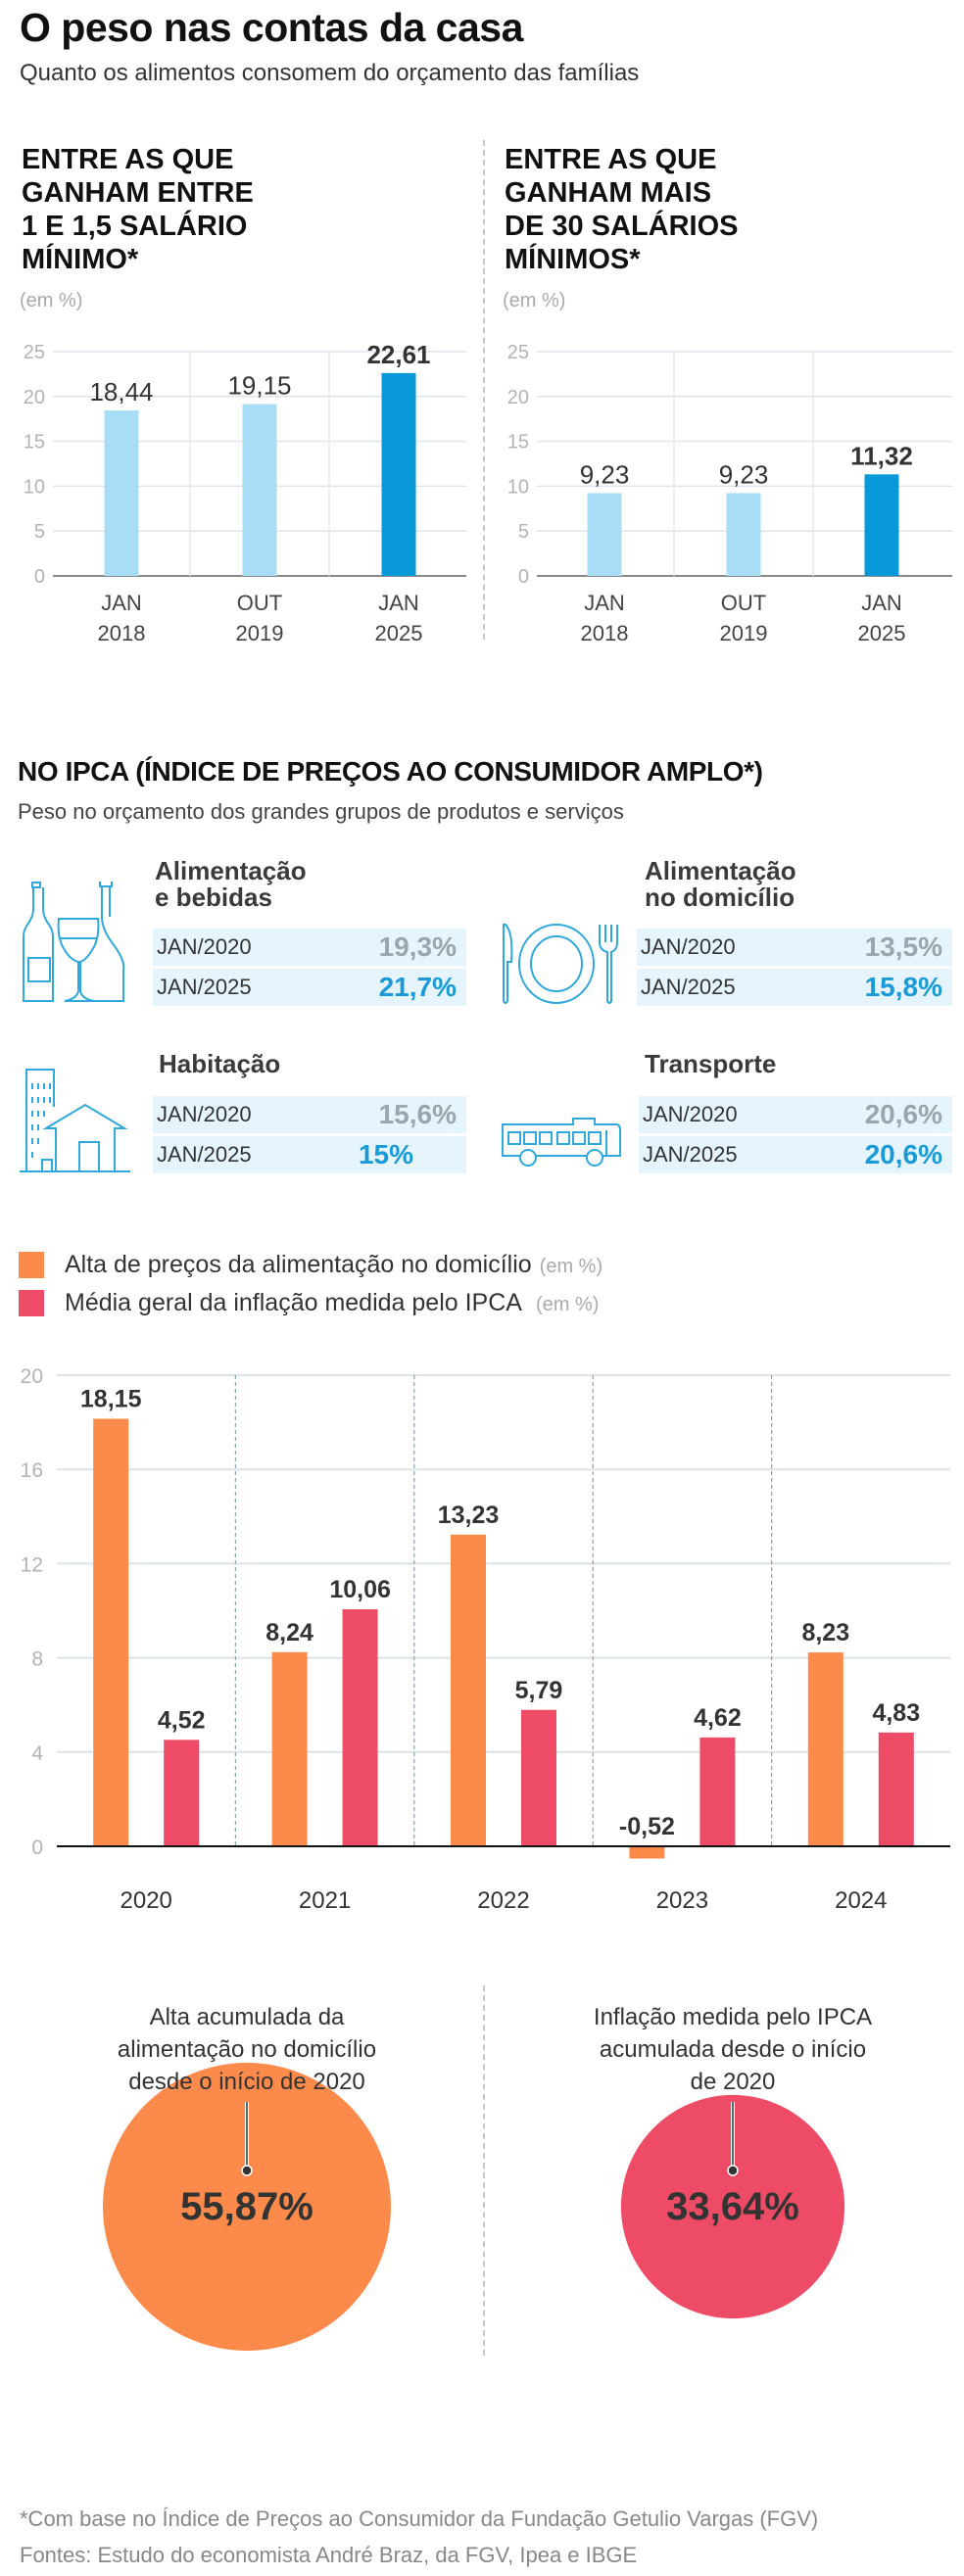 Image resolution: width=964 pixels, height=2576 pixels. What do you see at coordinates (309, 987) in the screenshot?
I see `table-row: JAN/2025 21,7%` at bounding box center [309, 987].